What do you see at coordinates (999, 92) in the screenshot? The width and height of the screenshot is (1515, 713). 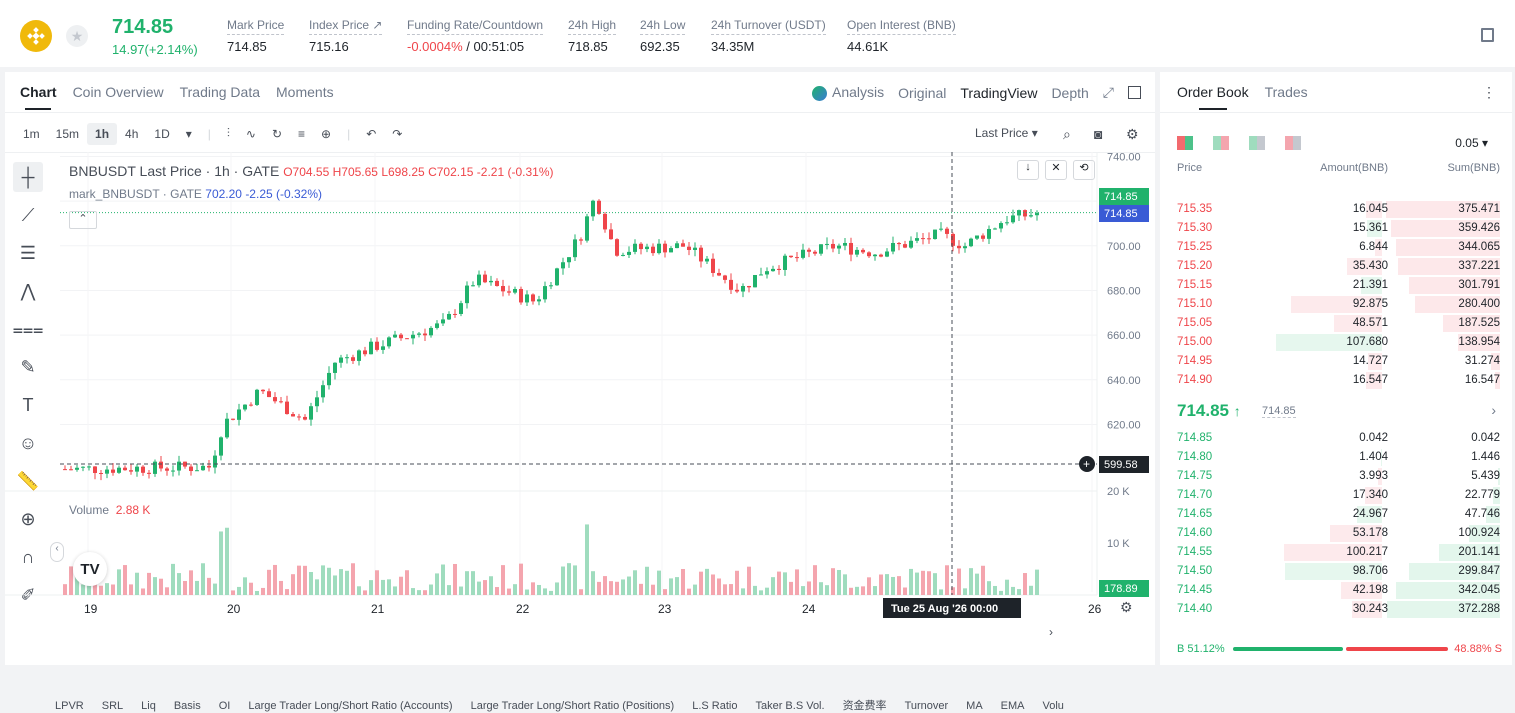 I see `tab-tradingview: TradingView` at bounding box center [999, 92].